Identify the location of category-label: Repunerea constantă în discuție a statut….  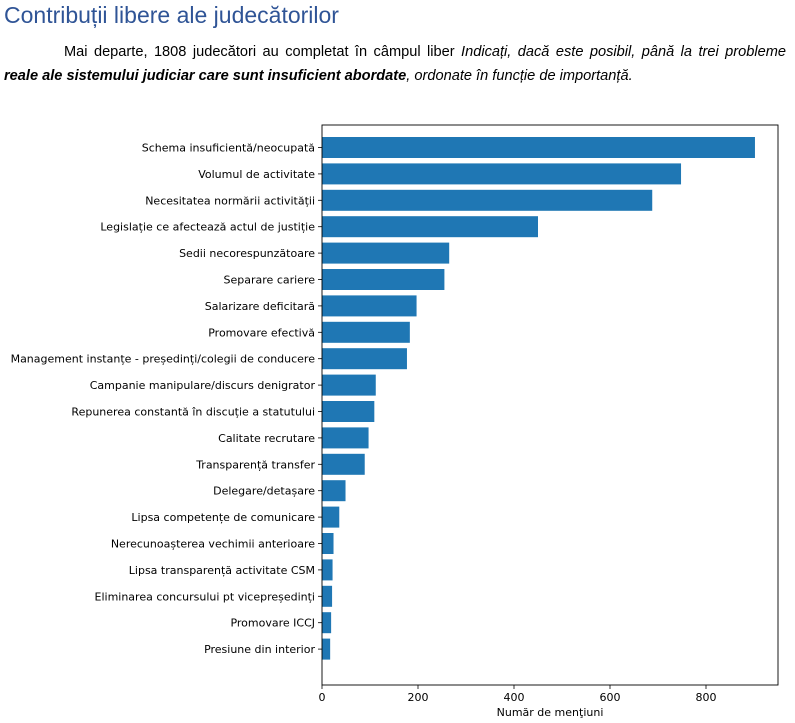
(193, 412).